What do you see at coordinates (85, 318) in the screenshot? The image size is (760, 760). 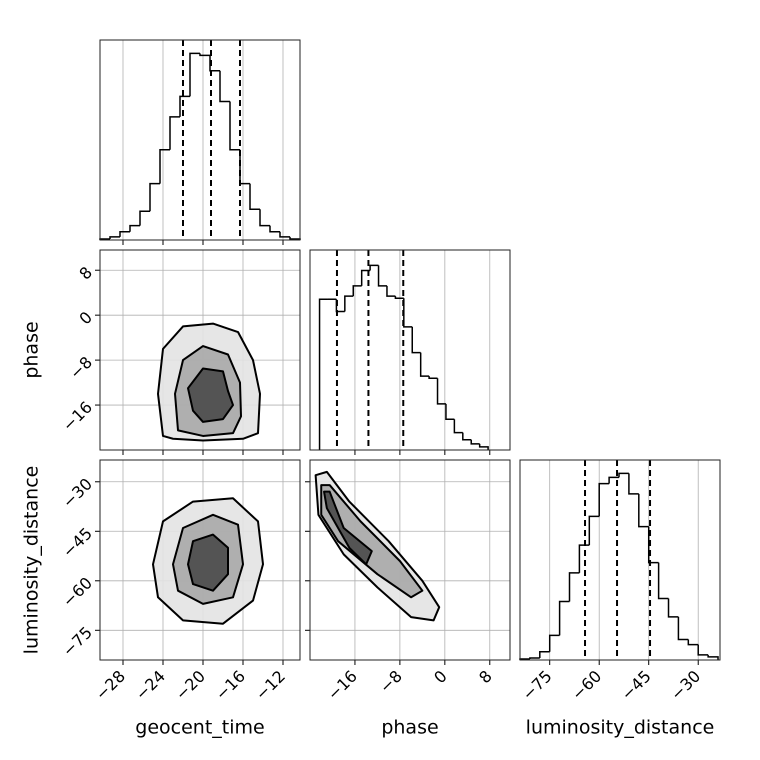 I see `y-tick-label: 0` at bounding box center [85, 318].